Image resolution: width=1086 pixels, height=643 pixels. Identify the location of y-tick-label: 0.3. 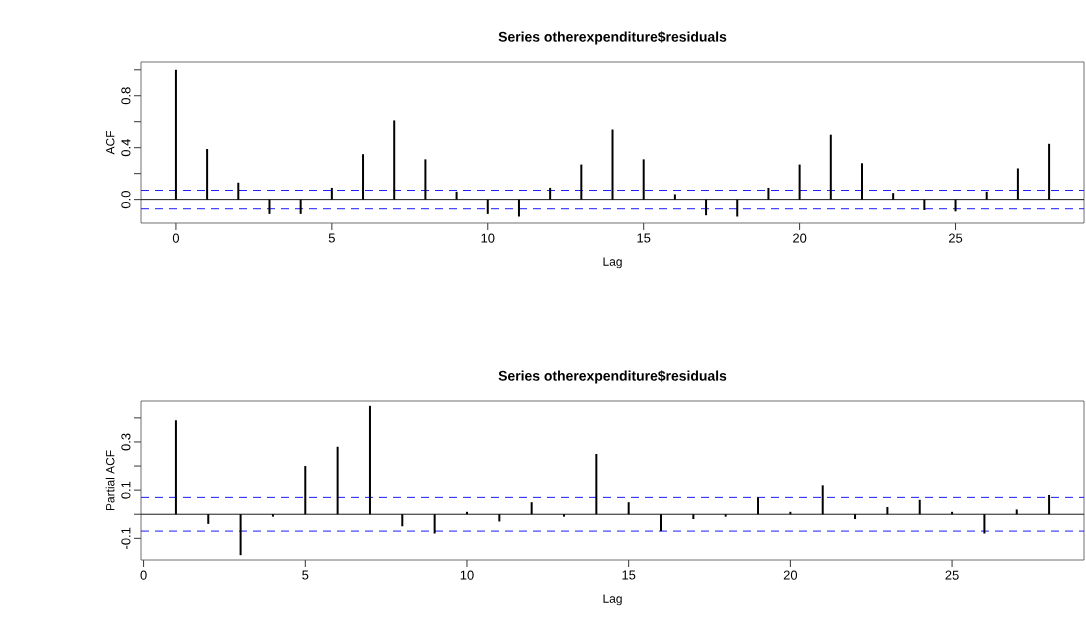
(126, 442).